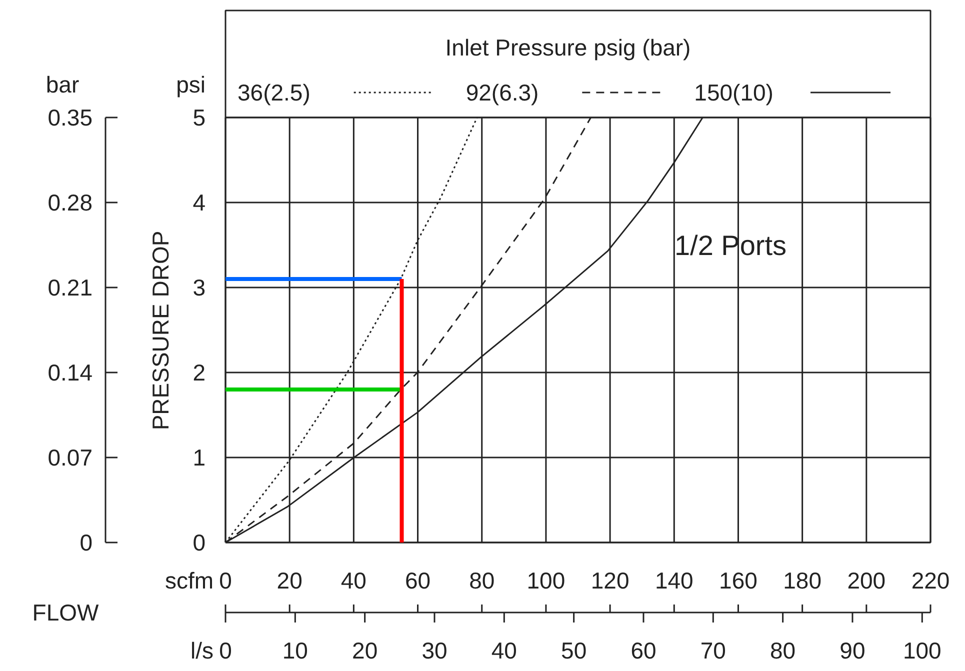  What do you see at coordinates (930, 581) in the screenshot?
I see `x-tick-label: 220` at bounding box center [930, 581].